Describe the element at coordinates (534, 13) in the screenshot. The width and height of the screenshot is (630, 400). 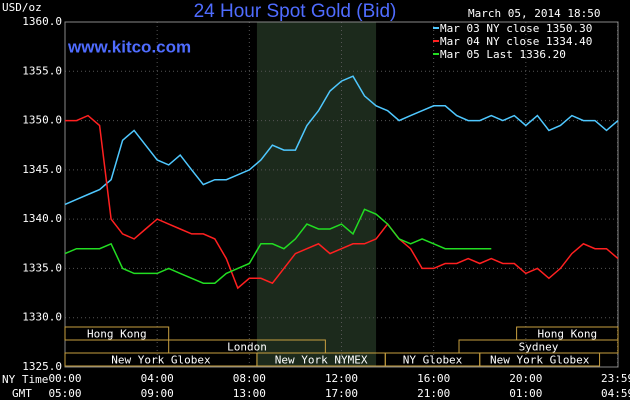
I see `timestamp: March 05, 2014 18:50` at that location.